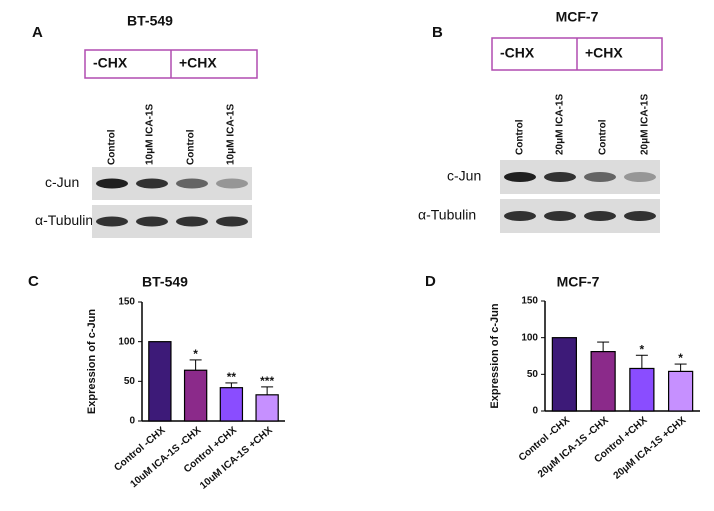 Image resolution: width=714 pixels, height=511 pixels. I want to click on blot-title: MCF-7, so click(577, 17).